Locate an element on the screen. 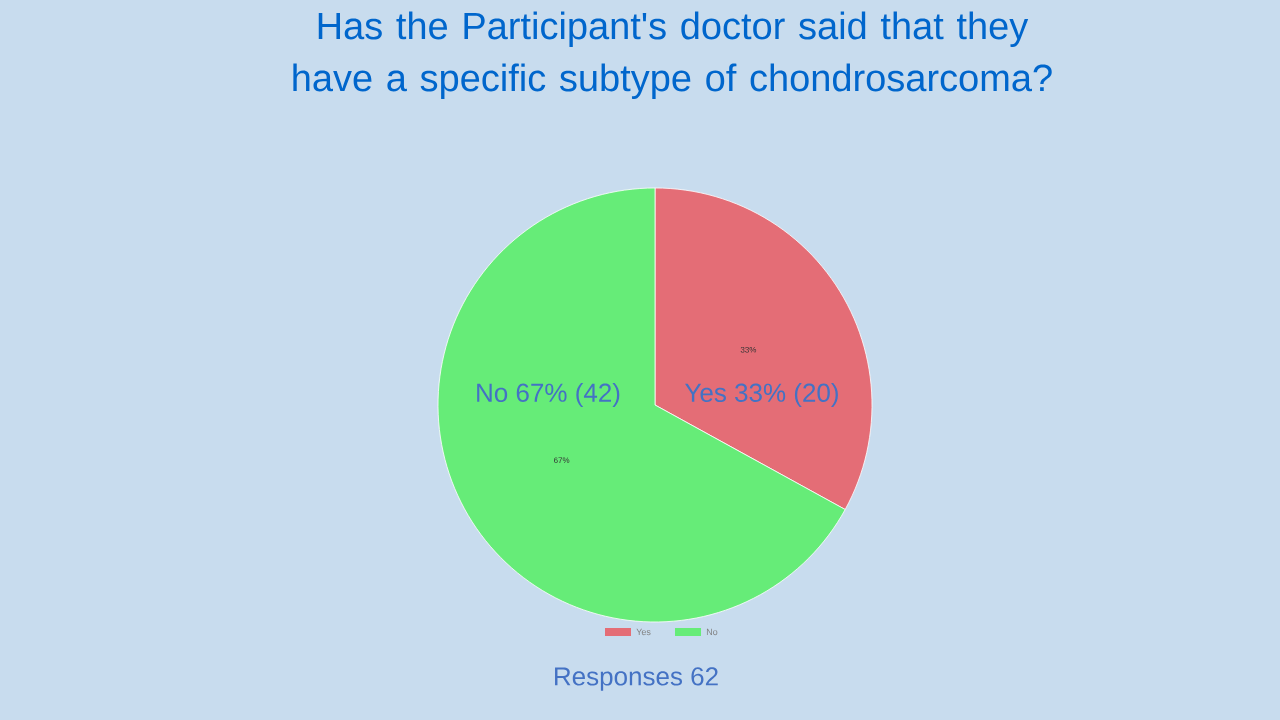 This screenshot has height=720, width=1280. legend-label: No is located at coordinates (712, 632).